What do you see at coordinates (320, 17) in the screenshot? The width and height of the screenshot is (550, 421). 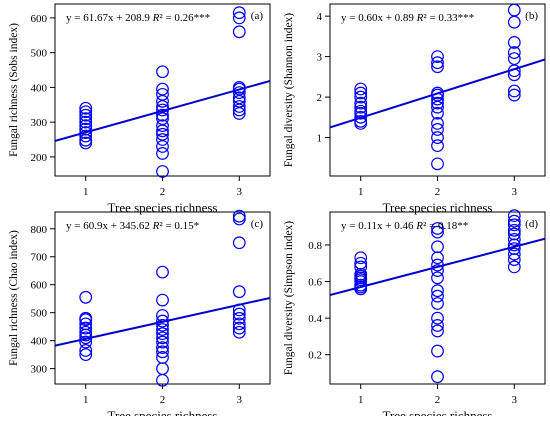 I see `y-tick-label: 4` at bounding box center [320, 17].